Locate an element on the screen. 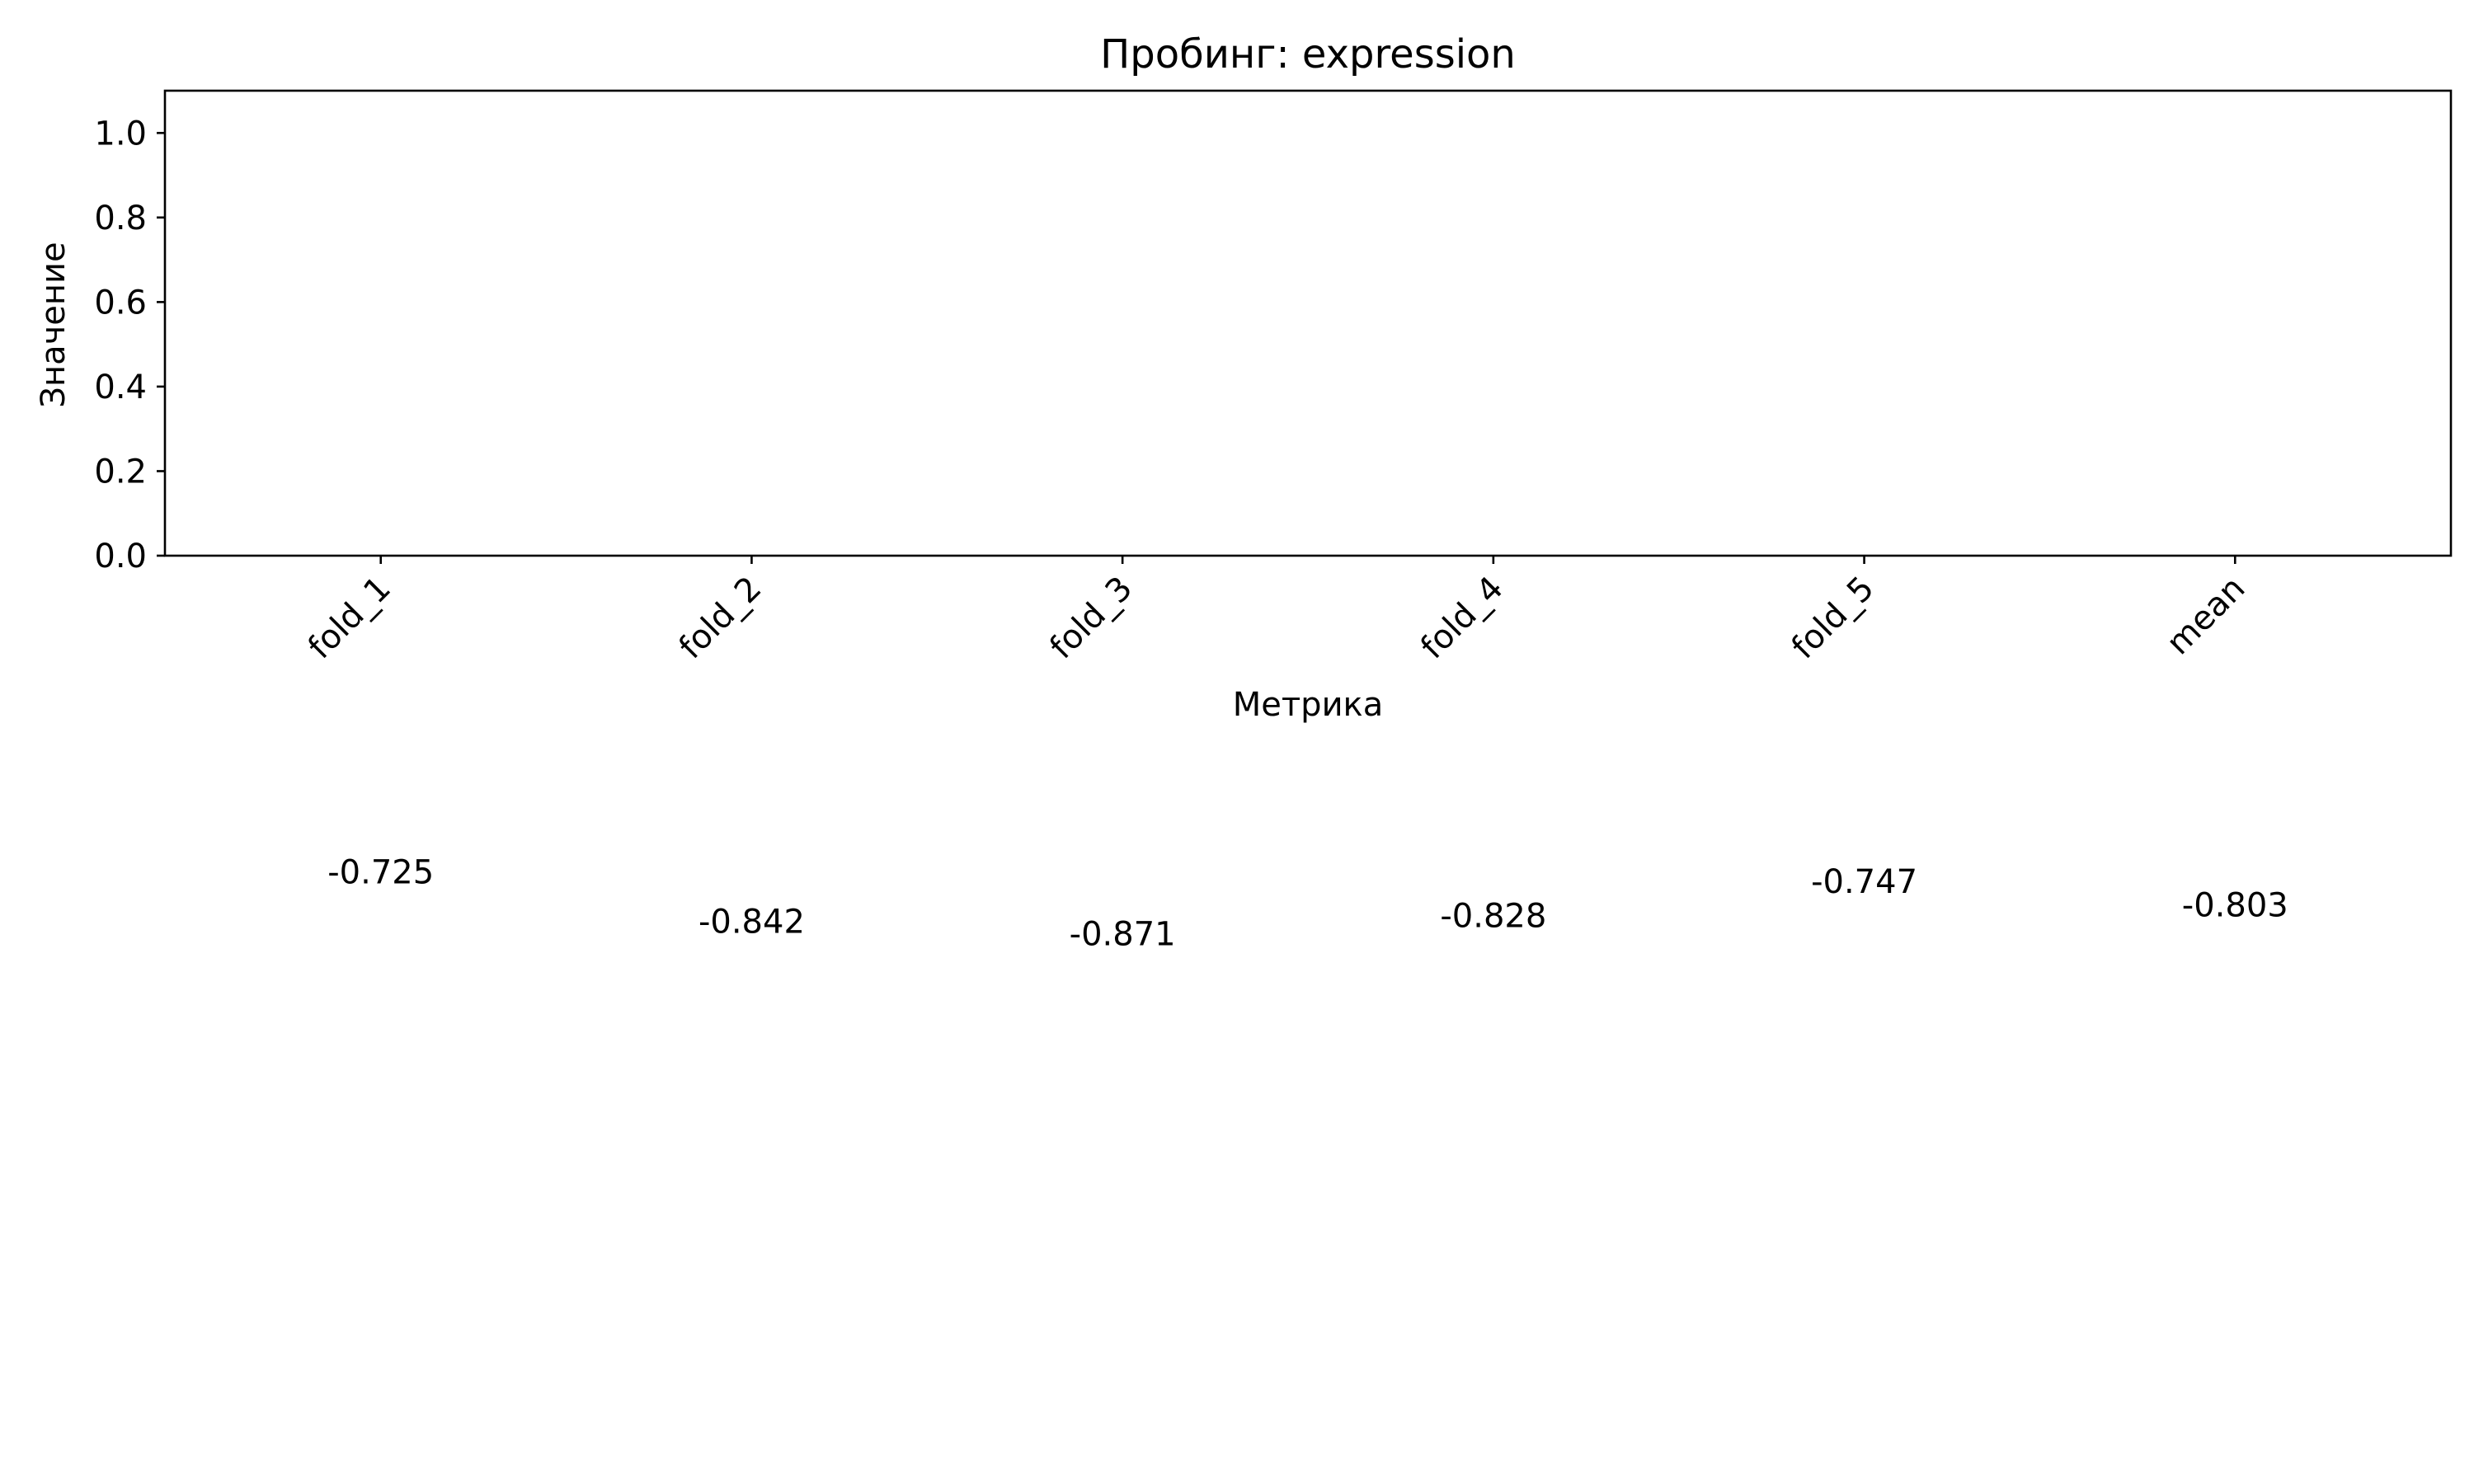 Image resolution: width=2474 pixels, height=1484 pixels. y-tick-label: 0.8 is located at coordinates (120, 219).